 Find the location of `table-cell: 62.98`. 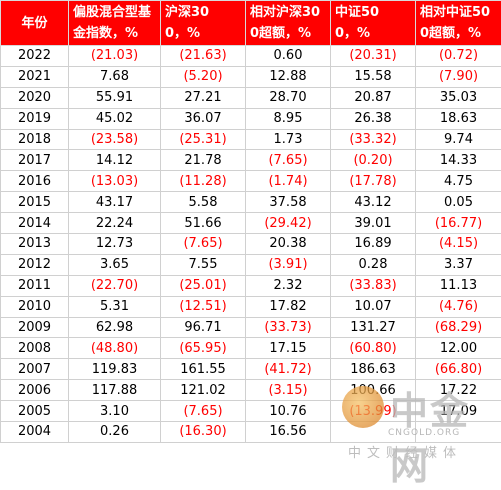

table-cell: 62.98 is located at coordinates (115, 327).